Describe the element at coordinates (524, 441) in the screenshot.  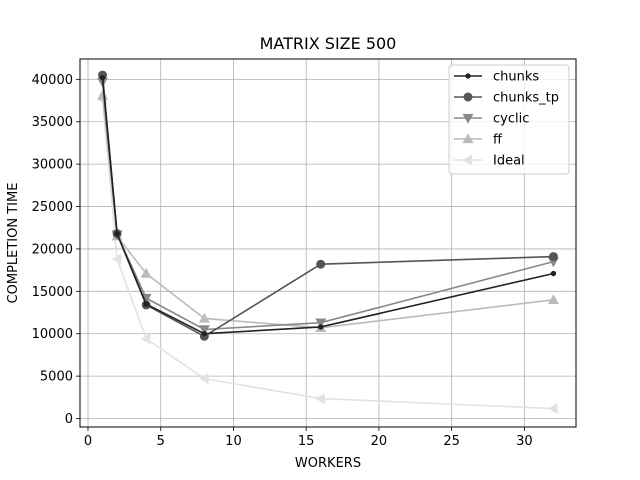
I see `x-tick-label: 30` at that location.